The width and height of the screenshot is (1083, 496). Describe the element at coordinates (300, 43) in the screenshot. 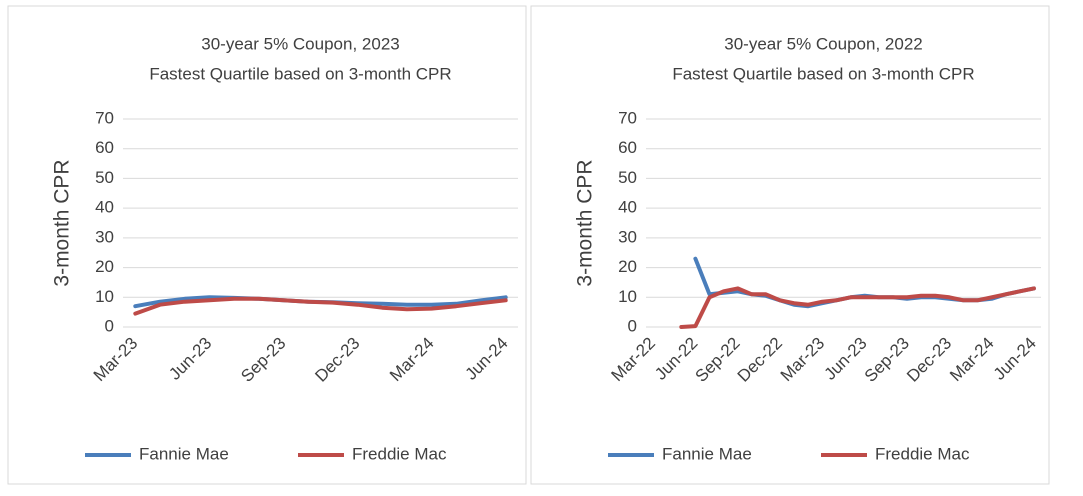

I see `chart-title: 30-year 5% Coupon, 2023` at that location.